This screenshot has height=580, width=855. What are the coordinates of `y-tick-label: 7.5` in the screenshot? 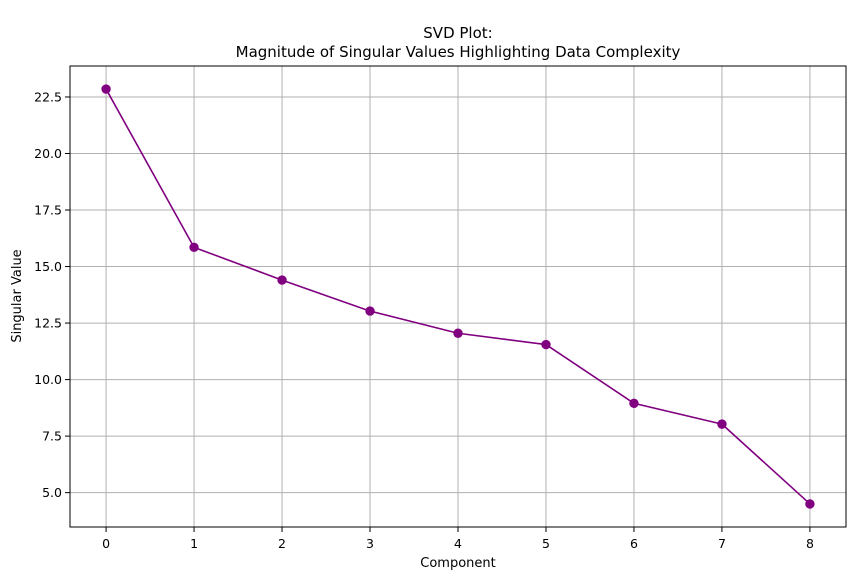 It's located at (52, 436).